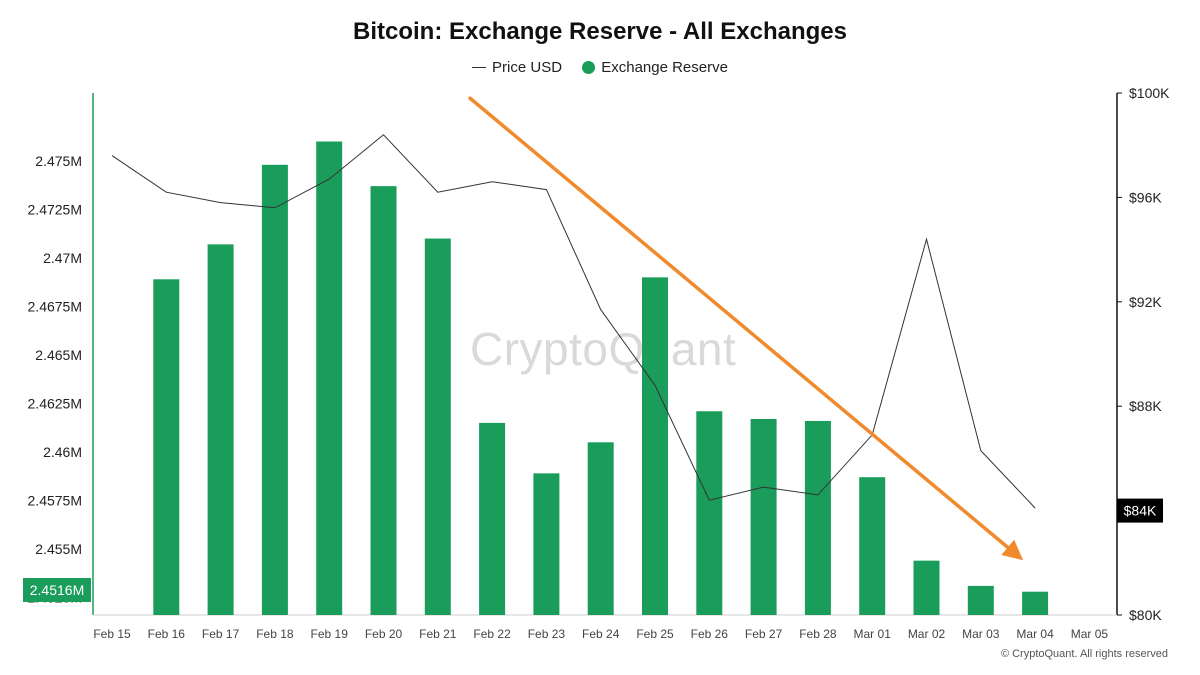 This screenshot has height=675, width=1200. I want to click on y-right-tick-label: $100K, so click(1149, 93).